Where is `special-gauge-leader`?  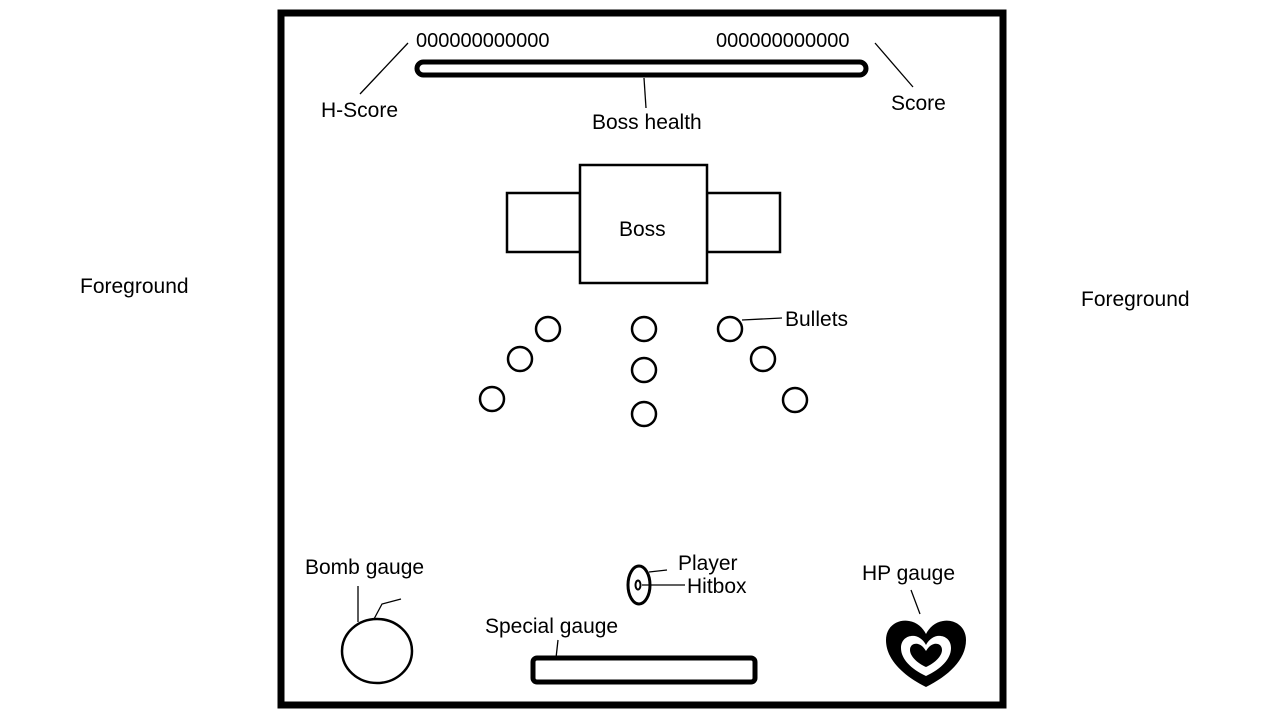 special-gauge-leader is located at coordinates (557, 649).